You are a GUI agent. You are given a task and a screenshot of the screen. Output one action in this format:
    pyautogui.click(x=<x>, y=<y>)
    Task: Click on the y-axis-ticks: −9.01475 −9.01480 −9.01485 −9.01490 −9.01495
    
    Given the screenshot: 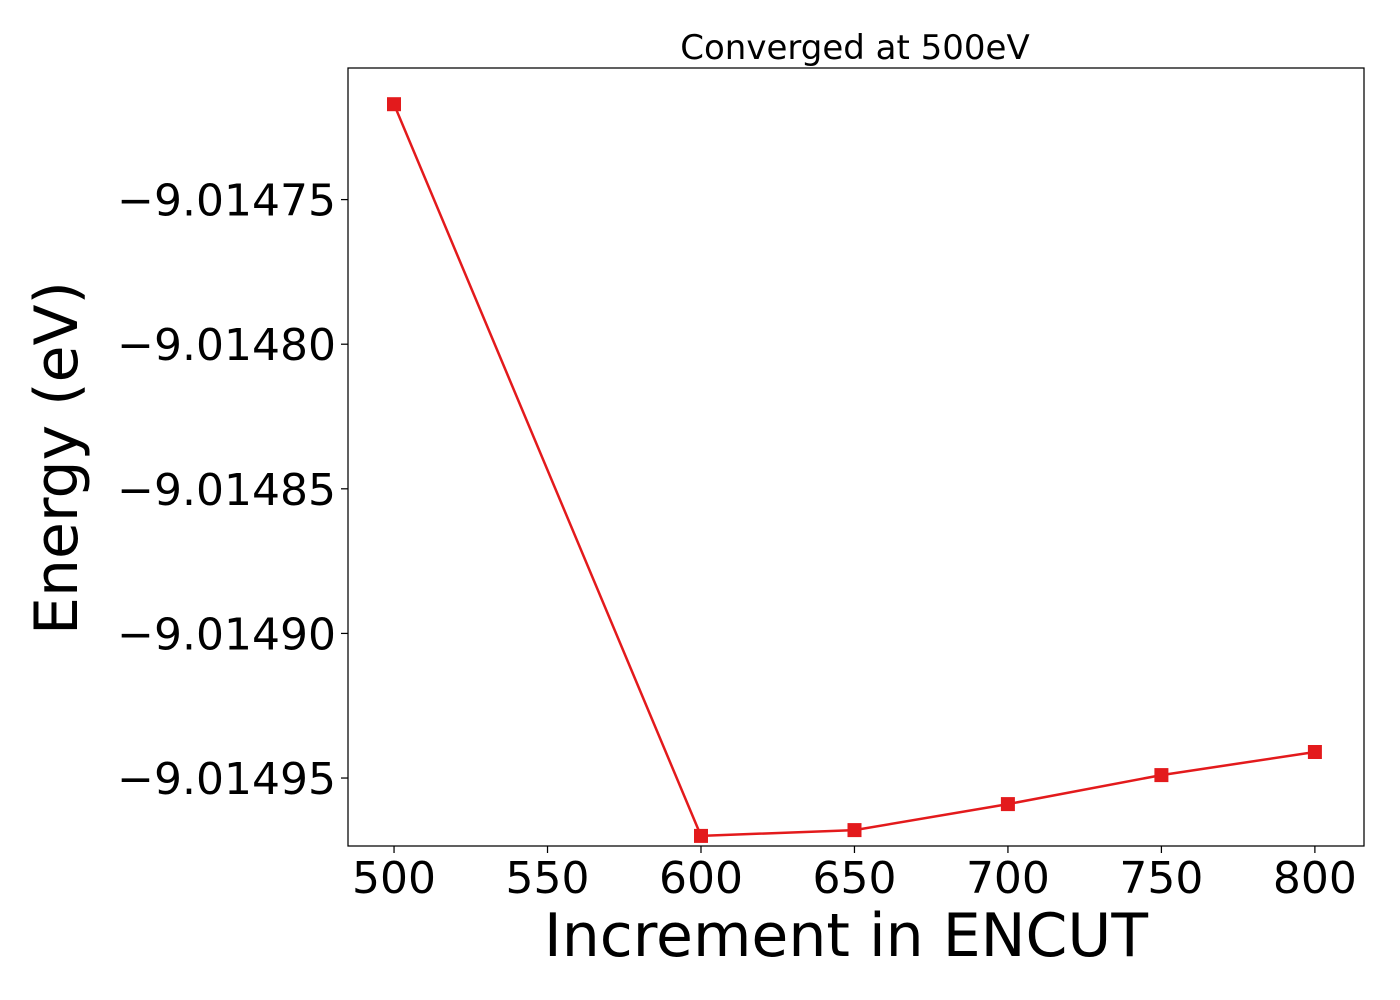 What is the action you would take?
    pyautogui.click(x=232, y=490)
    